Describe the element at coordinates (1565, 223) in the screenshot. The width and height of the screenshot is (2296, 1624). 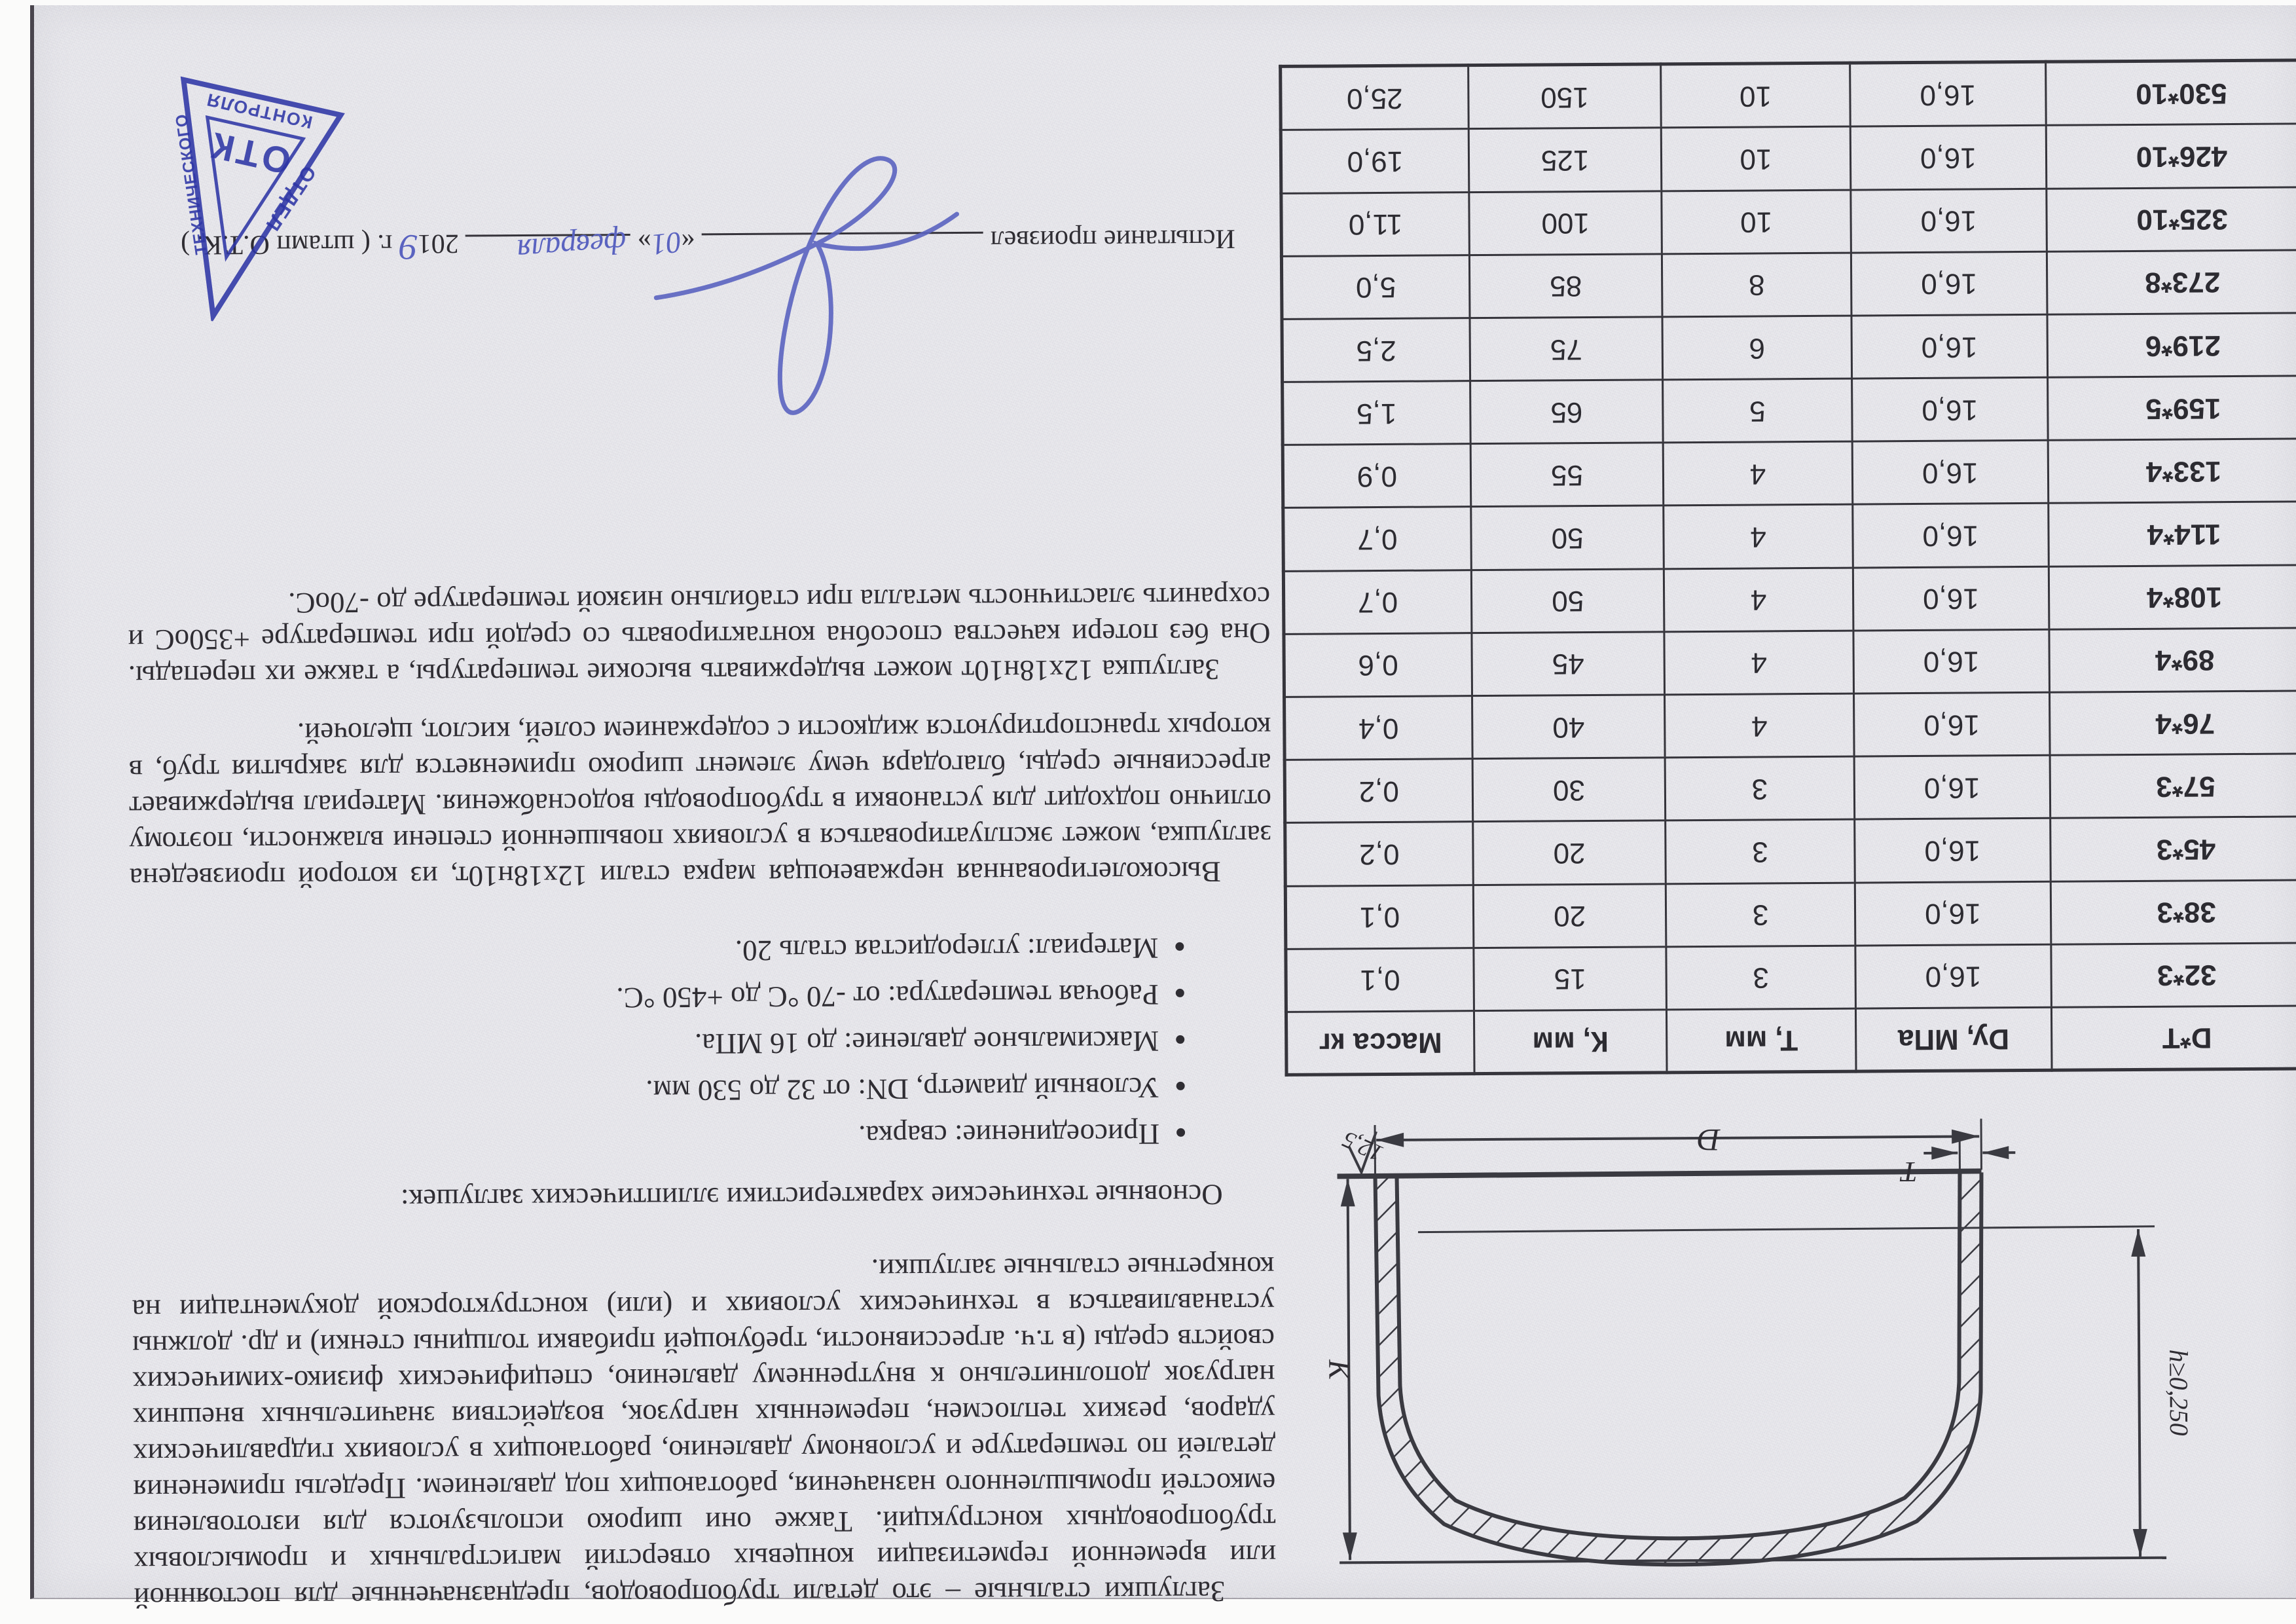
I see `value-cell: 100` at that location.